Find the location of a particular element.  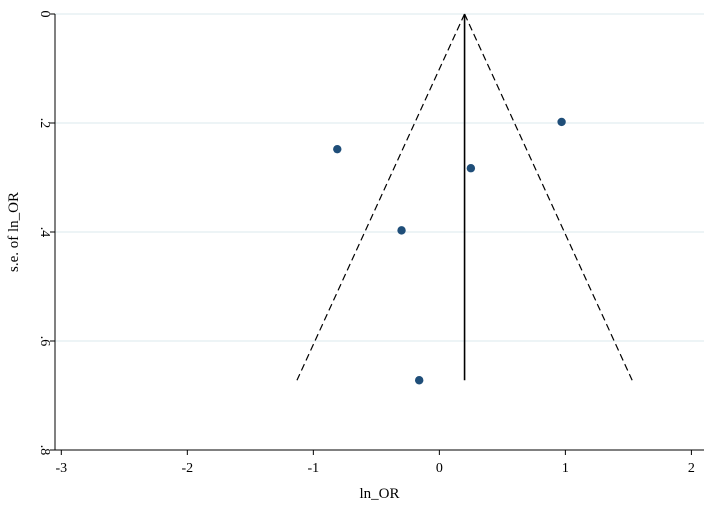

x-ticks: -3 -2 -1 0 1 2 is located at coordinates (375, 463).